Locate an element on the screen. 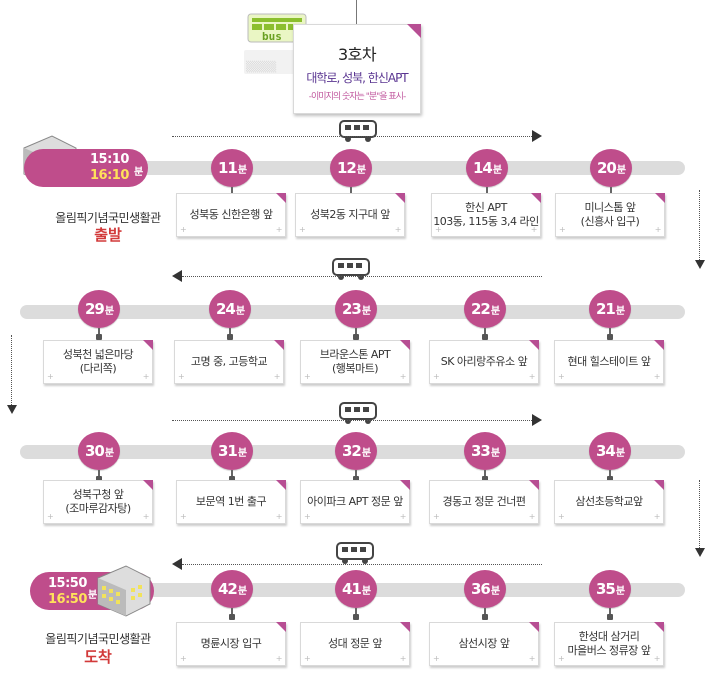 Image resolution: width=710 pixels, height=695 pixels. bus-sign-text: bus is located at coordinates (272, 36).